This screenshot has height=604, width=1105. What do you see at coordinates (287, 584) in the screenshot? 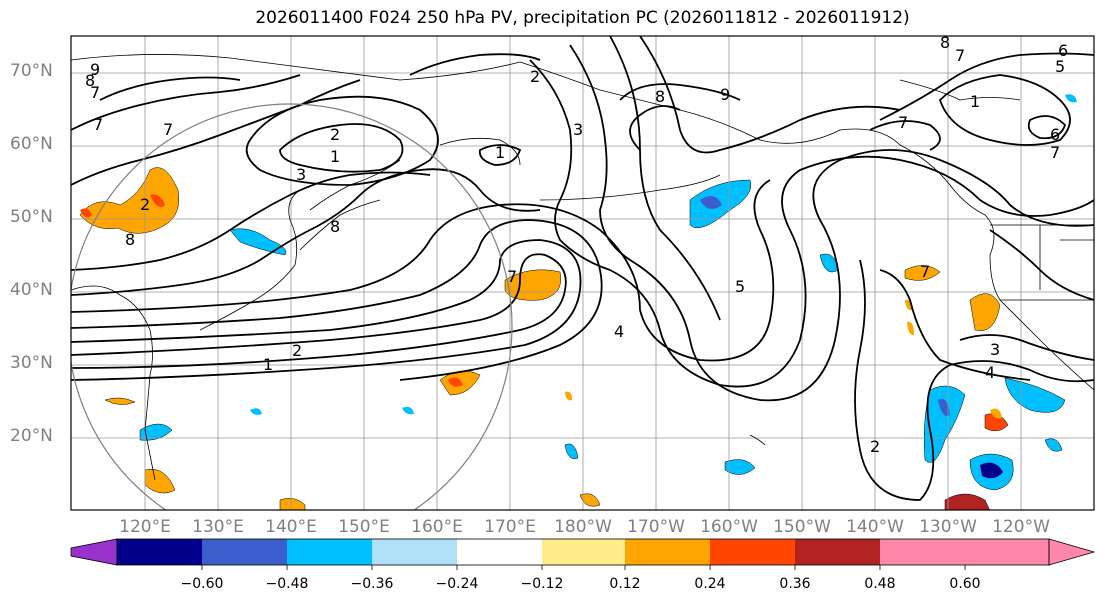
I see `colorbar-tick-label: −0.48` at bounding box center [287, 584].